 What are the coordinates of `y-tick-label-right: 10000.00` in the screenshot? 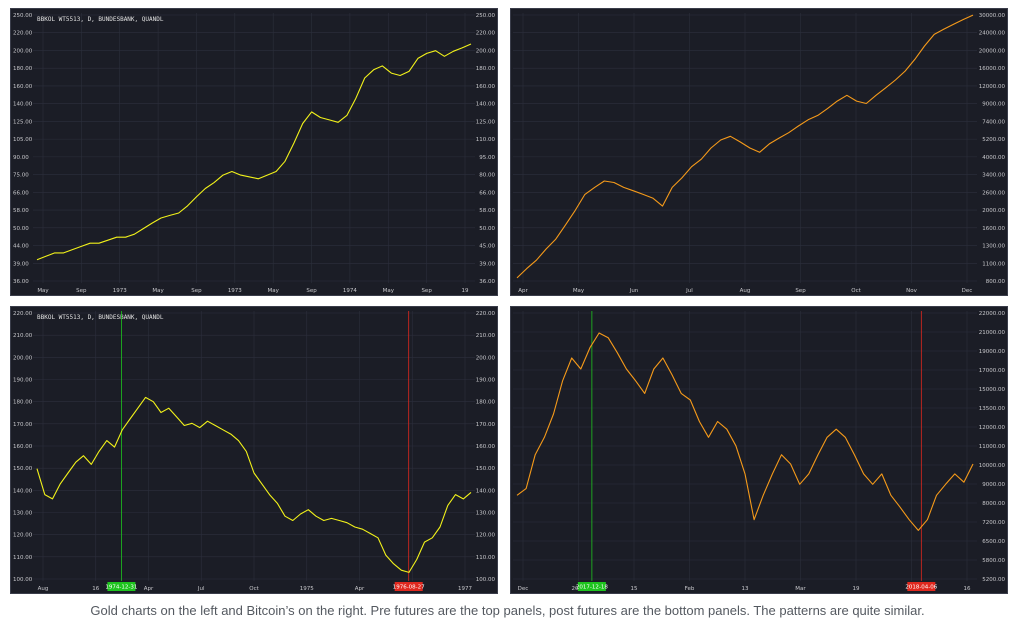 It's located at (992, 466).